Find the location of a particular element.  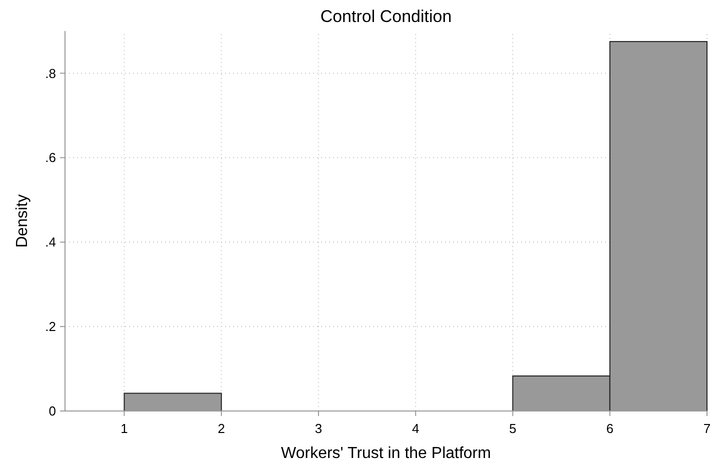

x-tick-label: 3 is located at coordinates (318, 428).